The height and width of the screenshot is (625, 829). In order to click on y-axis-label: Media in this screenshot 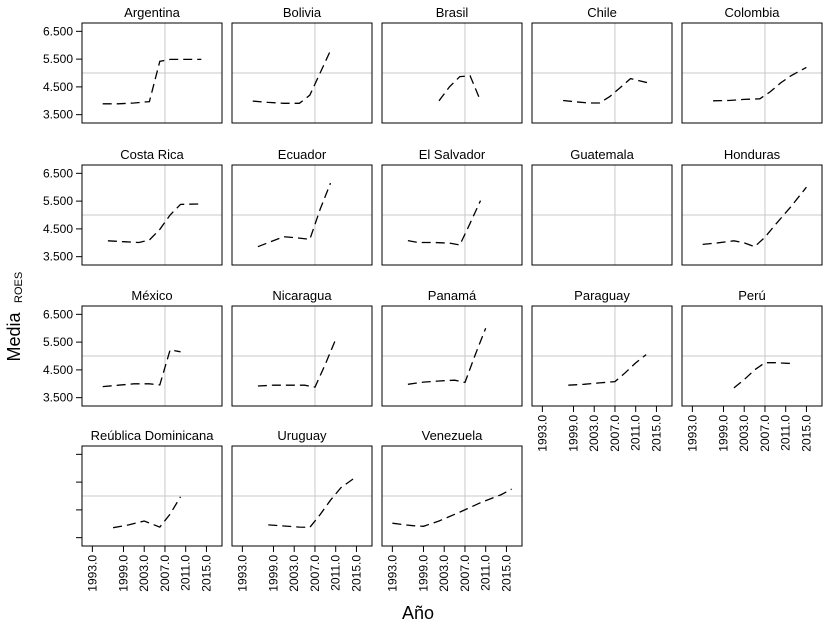, I will do `click(14, 337)`.